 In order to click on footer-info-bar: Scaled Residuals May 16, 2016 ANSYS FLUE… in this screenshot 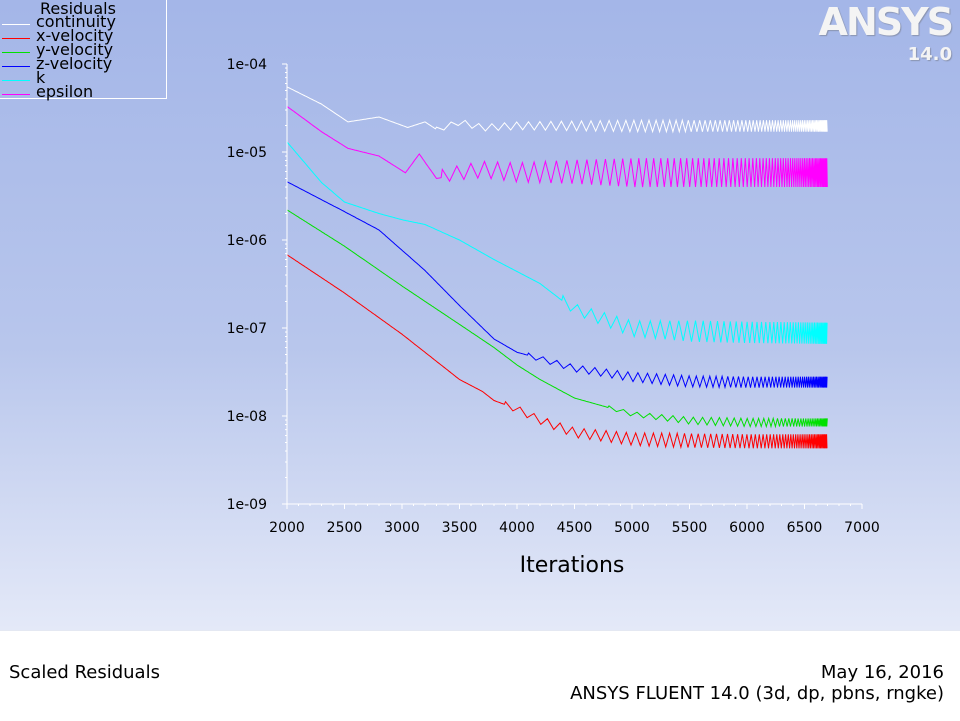, I will do `click(480, 675)`.